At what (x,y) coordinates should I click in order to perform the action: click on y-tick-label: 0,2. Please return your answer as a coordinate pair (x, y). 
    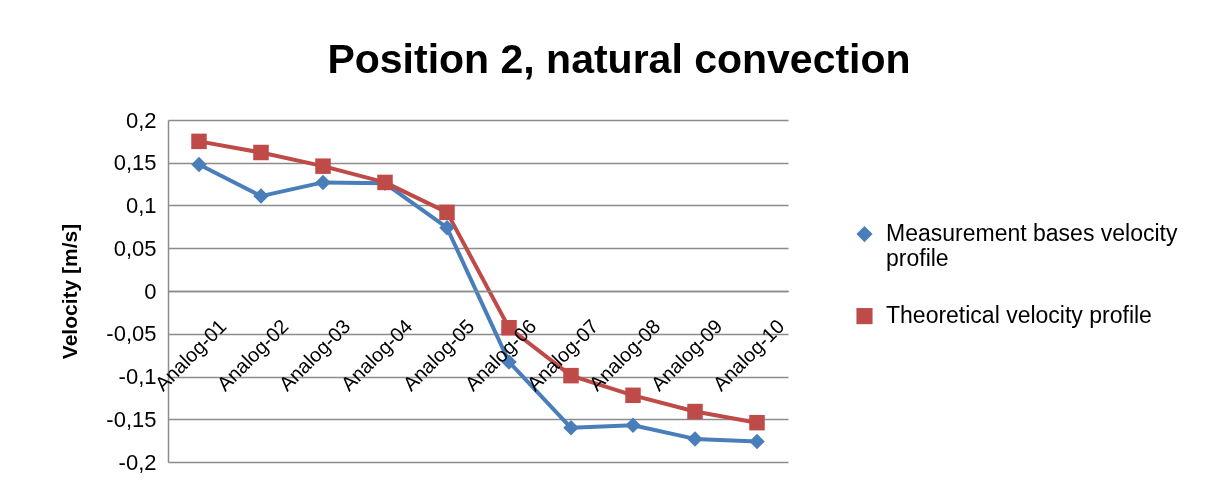
    Looking at the image, I should click on (141, 120).